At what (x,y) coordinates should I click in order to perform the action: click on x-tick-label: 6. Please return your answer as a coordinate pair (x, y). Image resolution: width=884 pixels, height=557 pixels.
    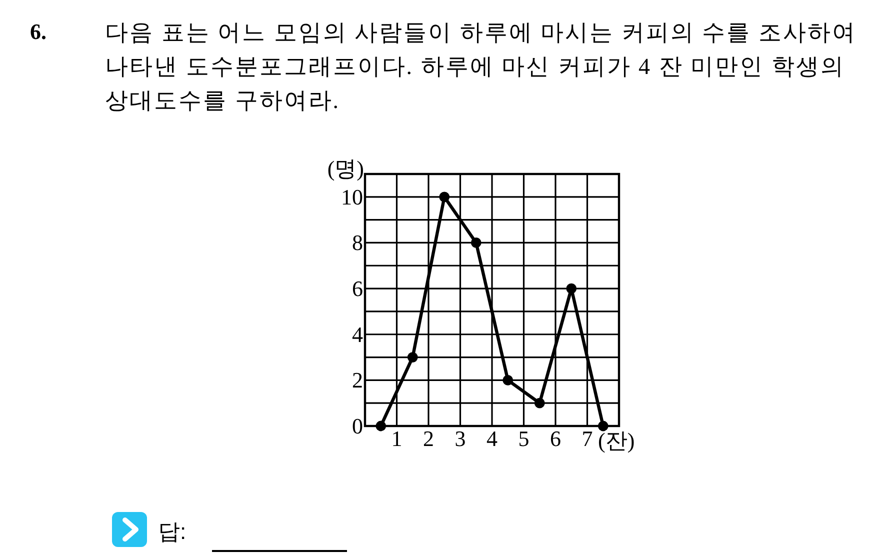
    Looking at the image, I should click on (555, 438).